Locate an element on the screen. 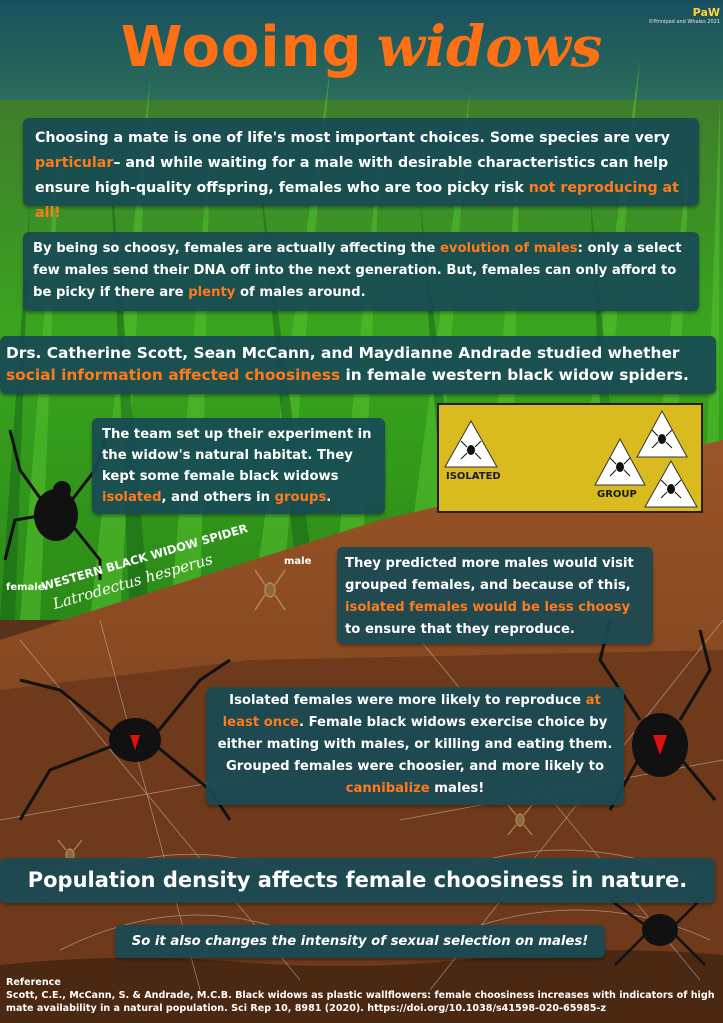 This screenshot has width=723, height=1023. male-label: male is located at coordinates (298, 561).